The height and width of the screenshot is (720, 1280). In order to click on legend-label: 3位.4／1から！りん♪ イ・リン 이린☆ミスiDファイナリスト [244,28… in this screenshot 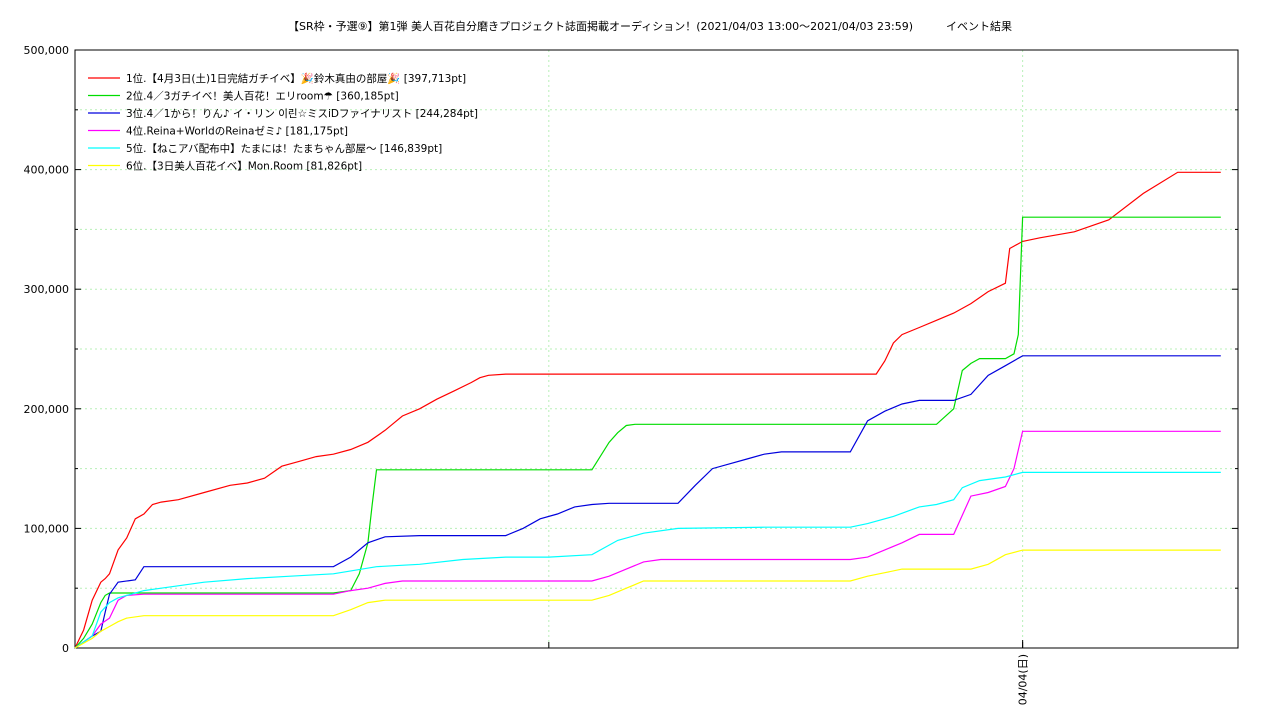, I will do `click(302, 113)`.